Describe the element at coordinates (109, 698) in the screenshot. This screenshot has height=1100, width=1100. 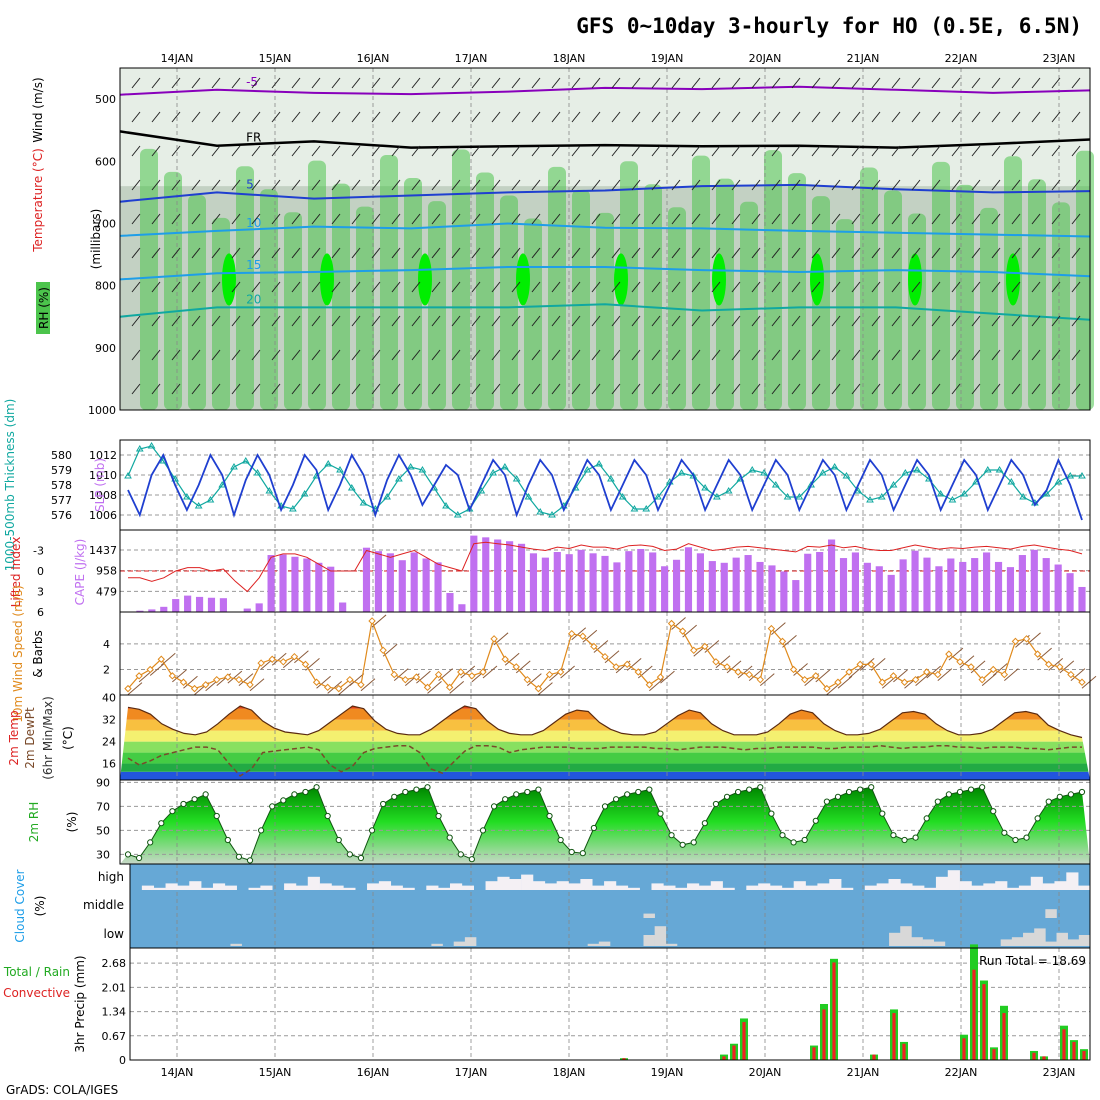
I see `temp-tick: 40` at that location.